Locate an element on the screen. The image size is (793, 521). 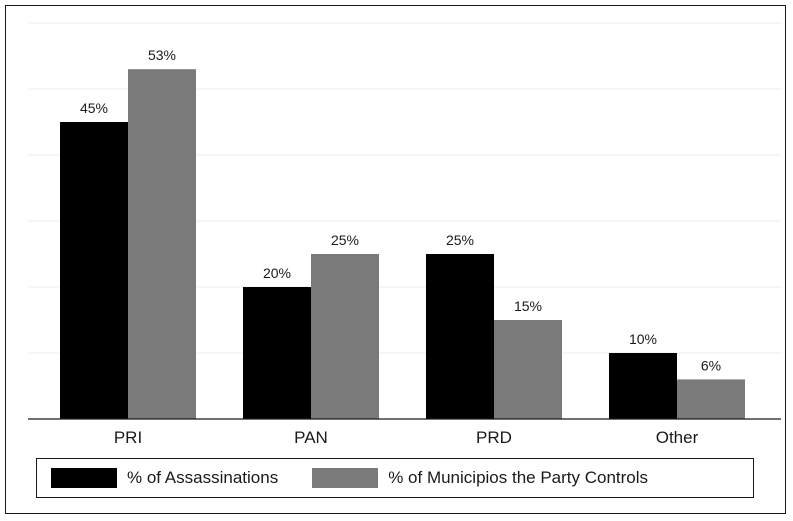
legend-label-municipios: % of Municipios the Party Controls is located at coordinates (518, 477).